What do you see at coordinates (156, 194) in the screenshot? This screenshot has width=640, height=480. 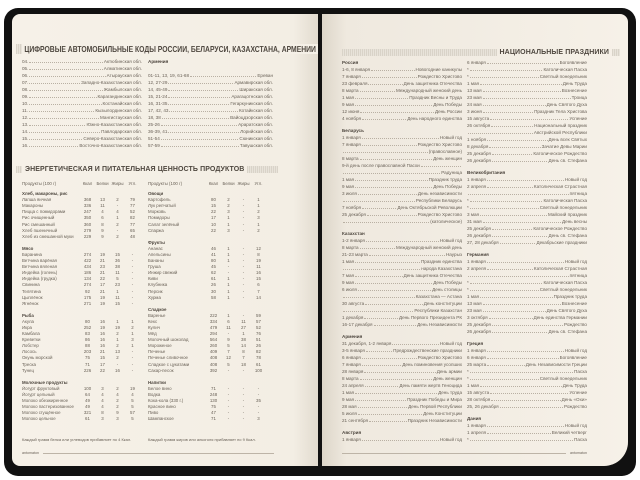 I see `group-heading: Овощи` at bounding box center [156, 194].